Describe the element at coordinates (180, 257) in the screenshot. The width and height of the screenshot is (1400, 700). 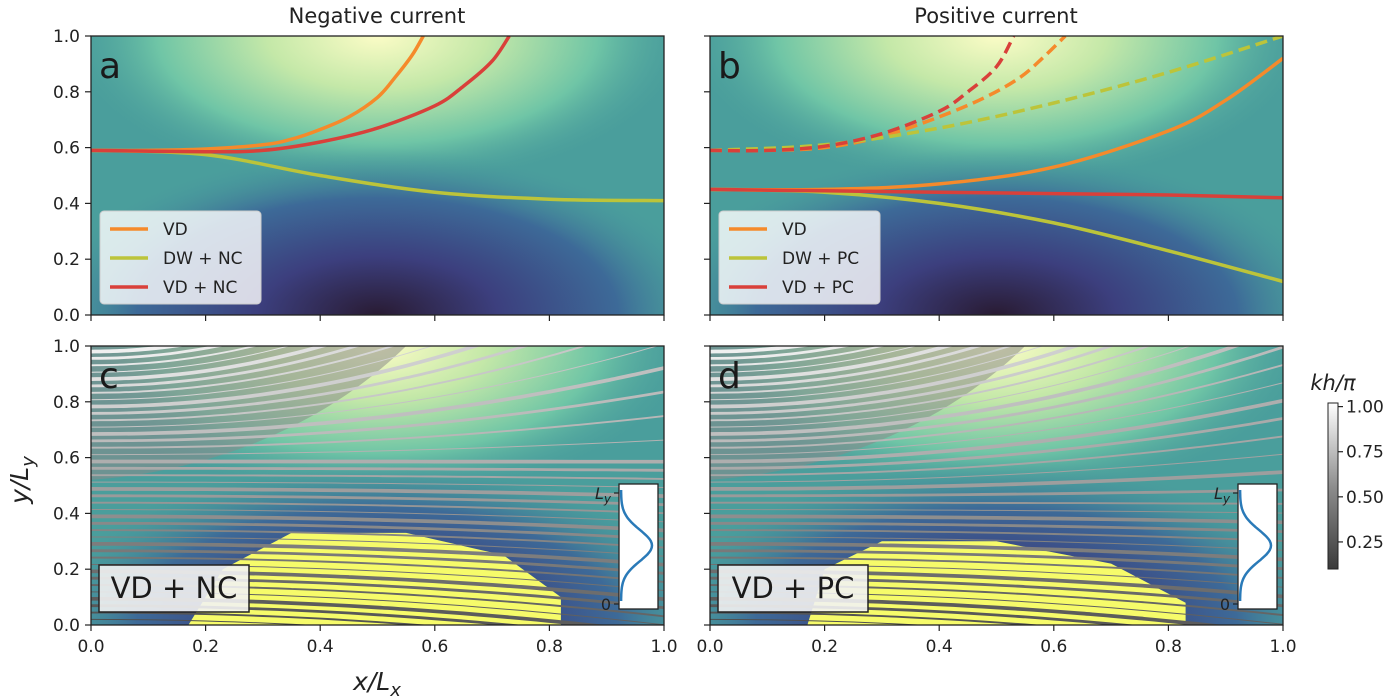
I see `legend: VD DW + NC VD + NC` at that location.